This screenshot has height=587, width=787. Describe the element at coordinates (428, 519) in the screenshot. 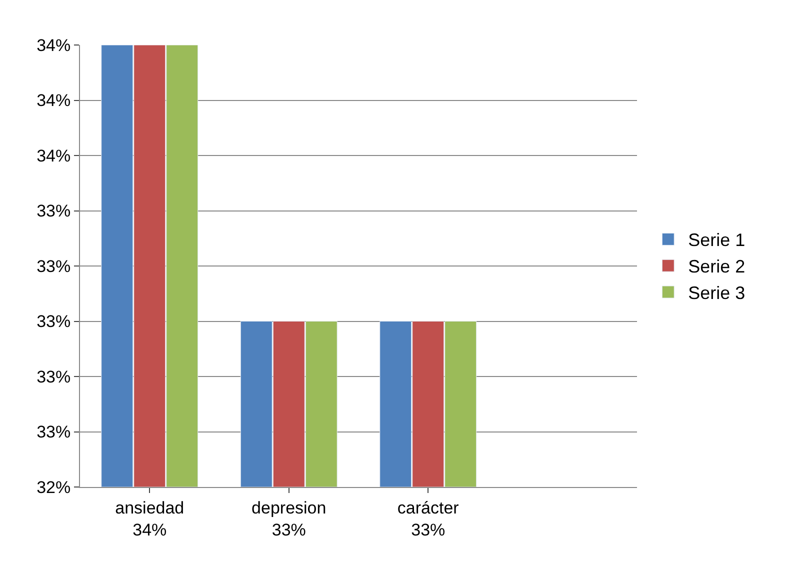

I see `x-tick-label: carácter 33%` at that location.